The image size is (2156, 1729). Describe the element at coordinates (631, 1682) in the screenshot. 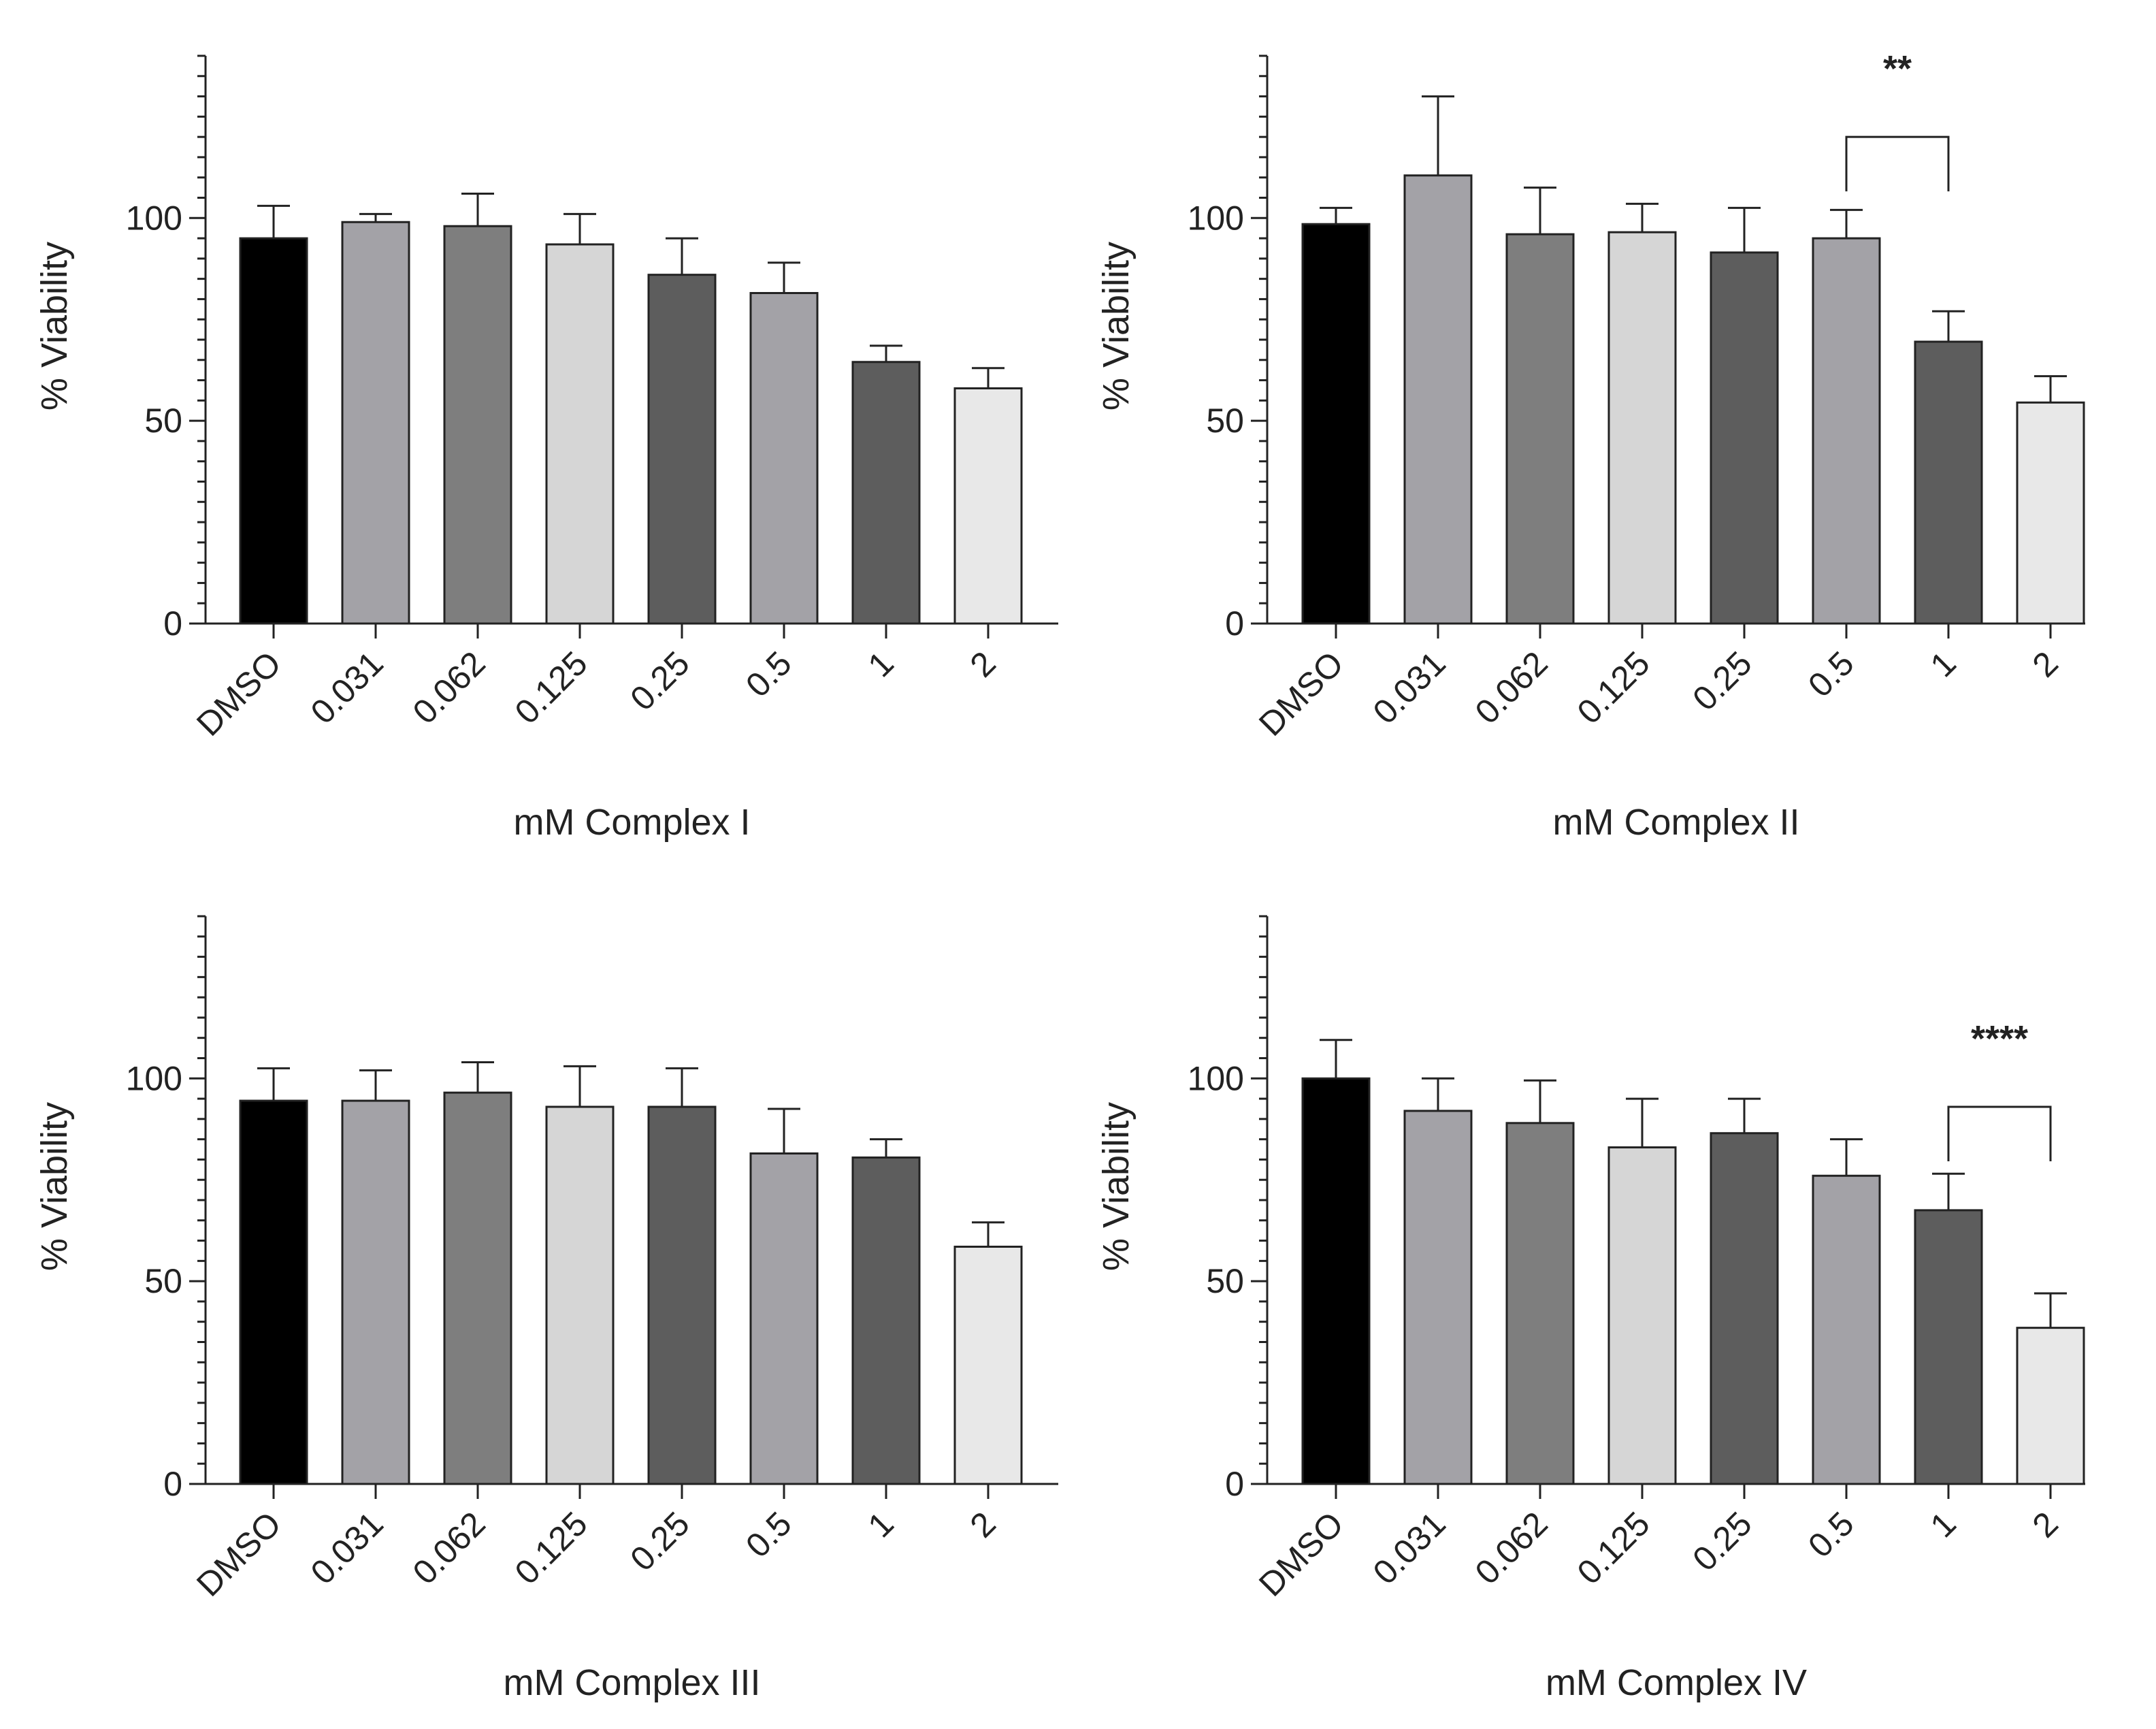

I see `x-axis-title: mM Complex III` at that location.